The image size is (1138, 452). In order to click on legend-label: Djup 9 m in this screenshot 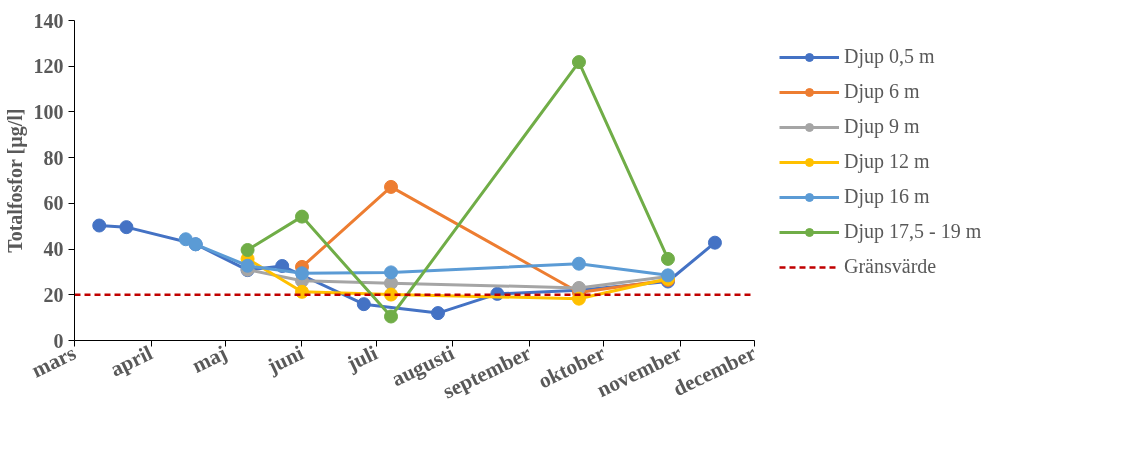, I will do `click(882, 126)`.